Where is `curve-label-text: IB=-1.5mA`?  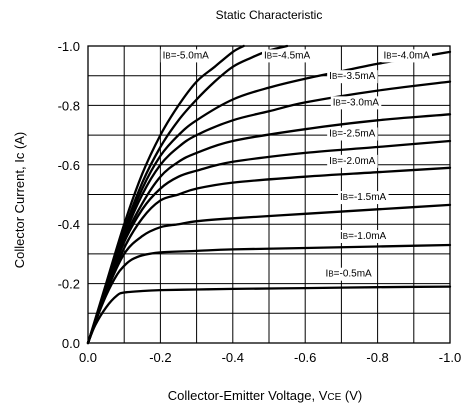
curve-label-text: IB=-1.5mA is located at coordinates (363, 197).